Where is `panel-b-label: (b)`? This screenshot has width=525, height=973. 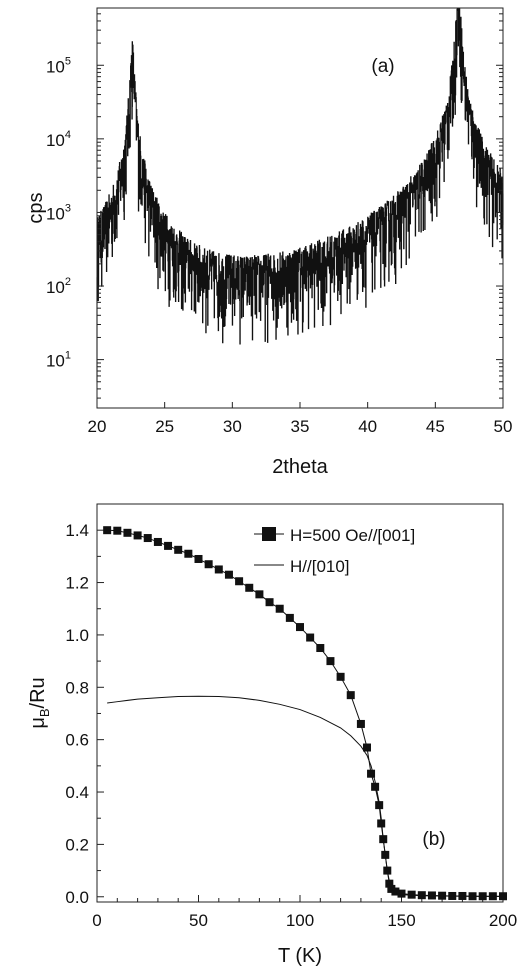 panel-b-label: (b) is located at coordinates (433, 839).